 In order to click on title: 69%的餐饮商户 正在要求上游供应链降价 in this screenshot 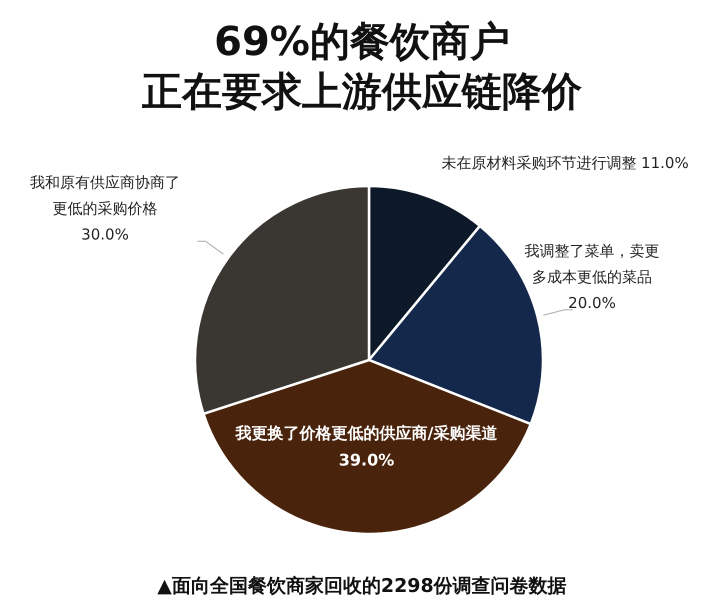, I will do `click(362, 67)`.